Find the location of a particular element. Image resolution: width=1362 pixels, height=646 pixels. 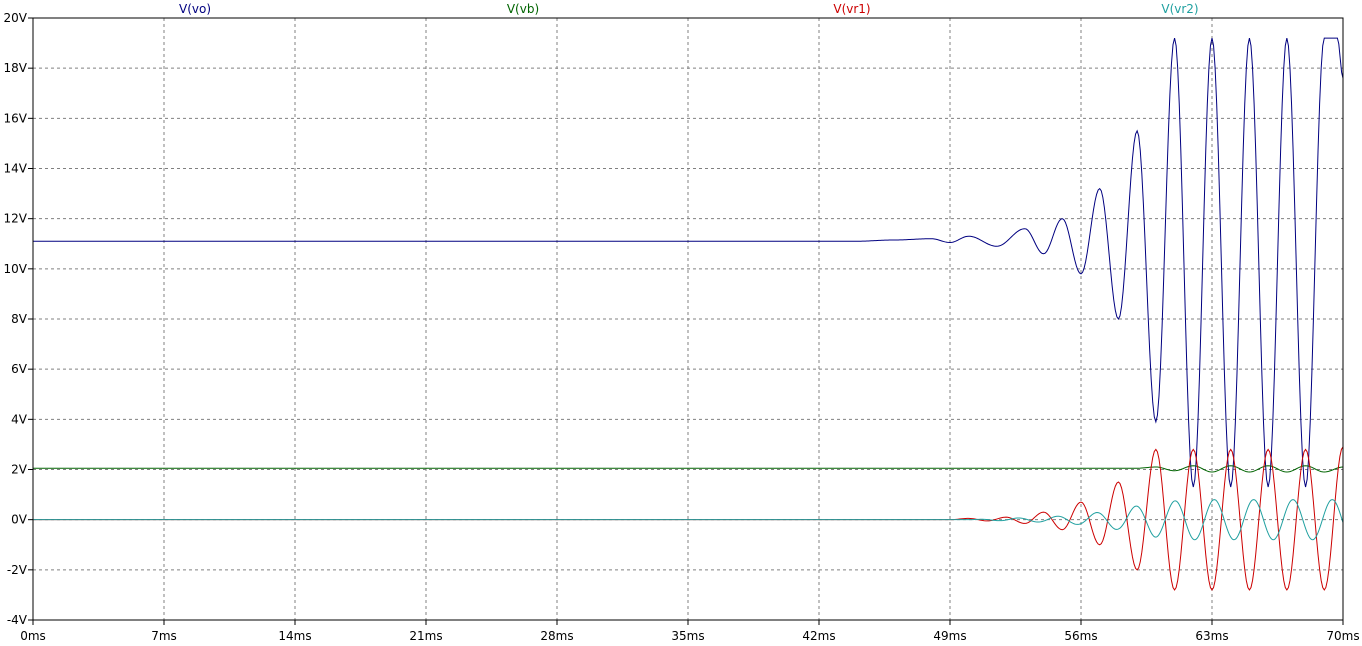

y-tick-label: 14V is located at coordinates (16, 169).